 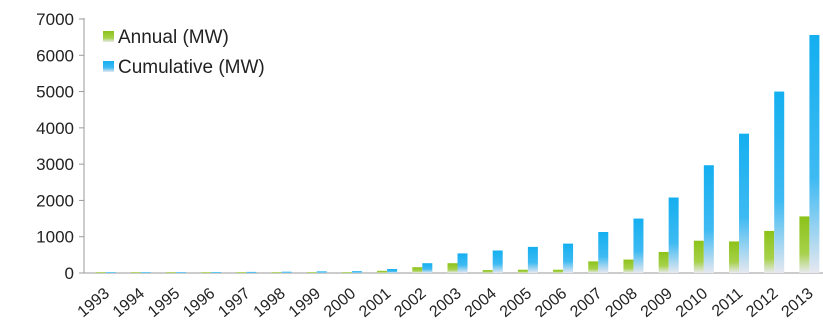 I want to click on x-tick-label: 2011, so click(x=727, y=302).